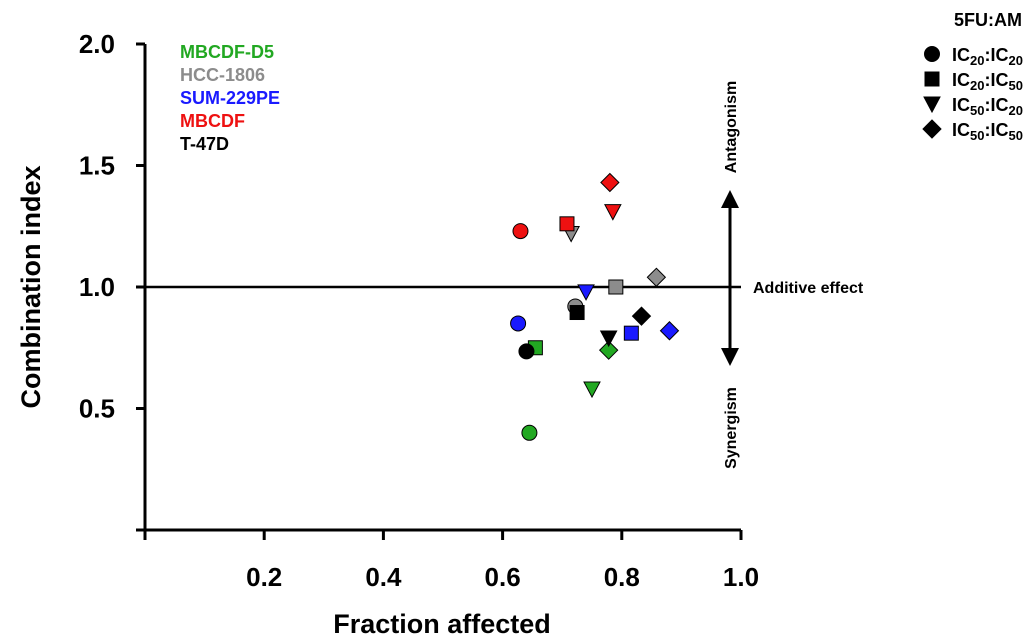  I want to click on data-points, so click(595, 307).